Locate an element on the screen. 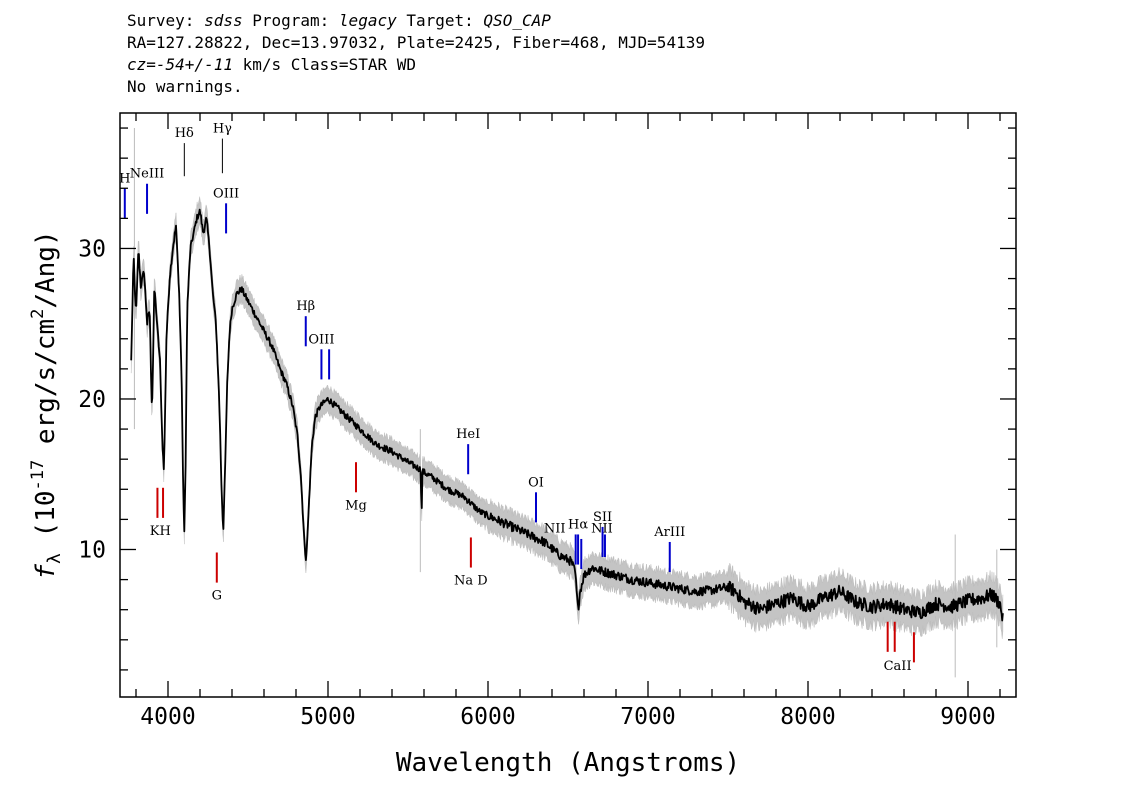  line-marker-label: HeI is located at coordinates (468, 434).